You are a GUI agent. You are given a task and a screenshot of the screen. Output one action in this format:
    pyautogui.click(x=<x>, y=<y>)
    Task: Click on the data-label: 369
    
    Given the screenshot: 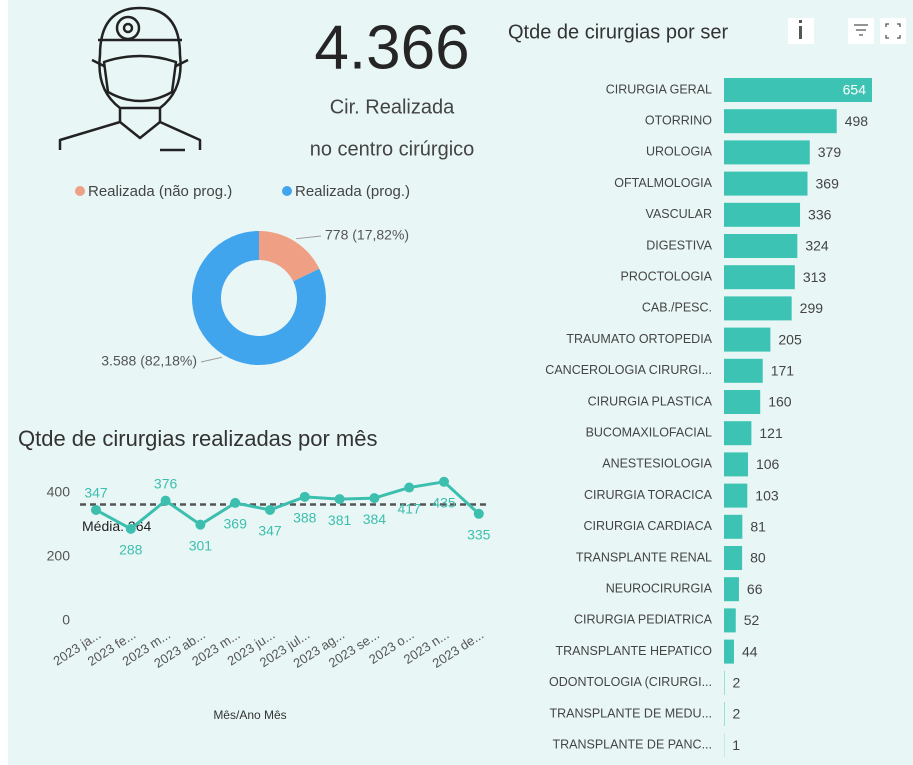 What is the action you would take?
    pyautogui.click(x=236, y=524)
    